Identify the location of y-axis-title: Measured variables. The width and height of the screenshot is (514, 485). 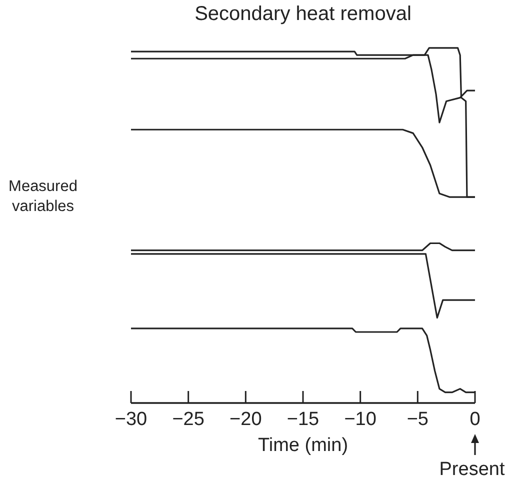
(43, 196).